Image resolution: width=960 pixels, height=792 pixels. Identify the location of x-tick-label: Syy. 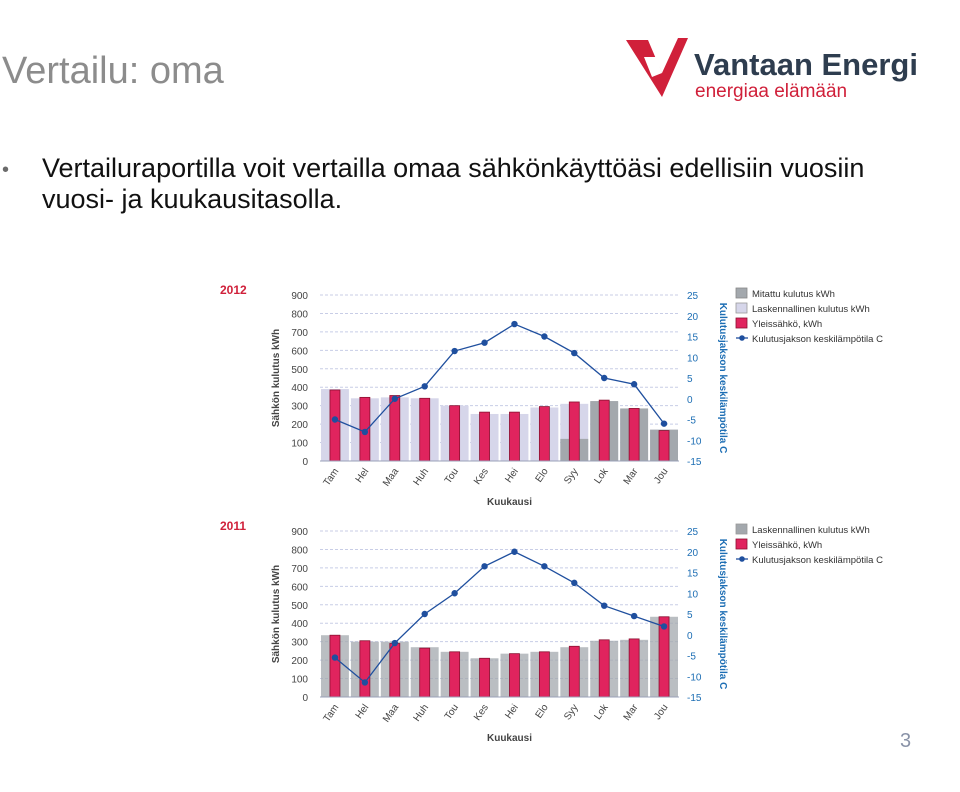
(571, 712).